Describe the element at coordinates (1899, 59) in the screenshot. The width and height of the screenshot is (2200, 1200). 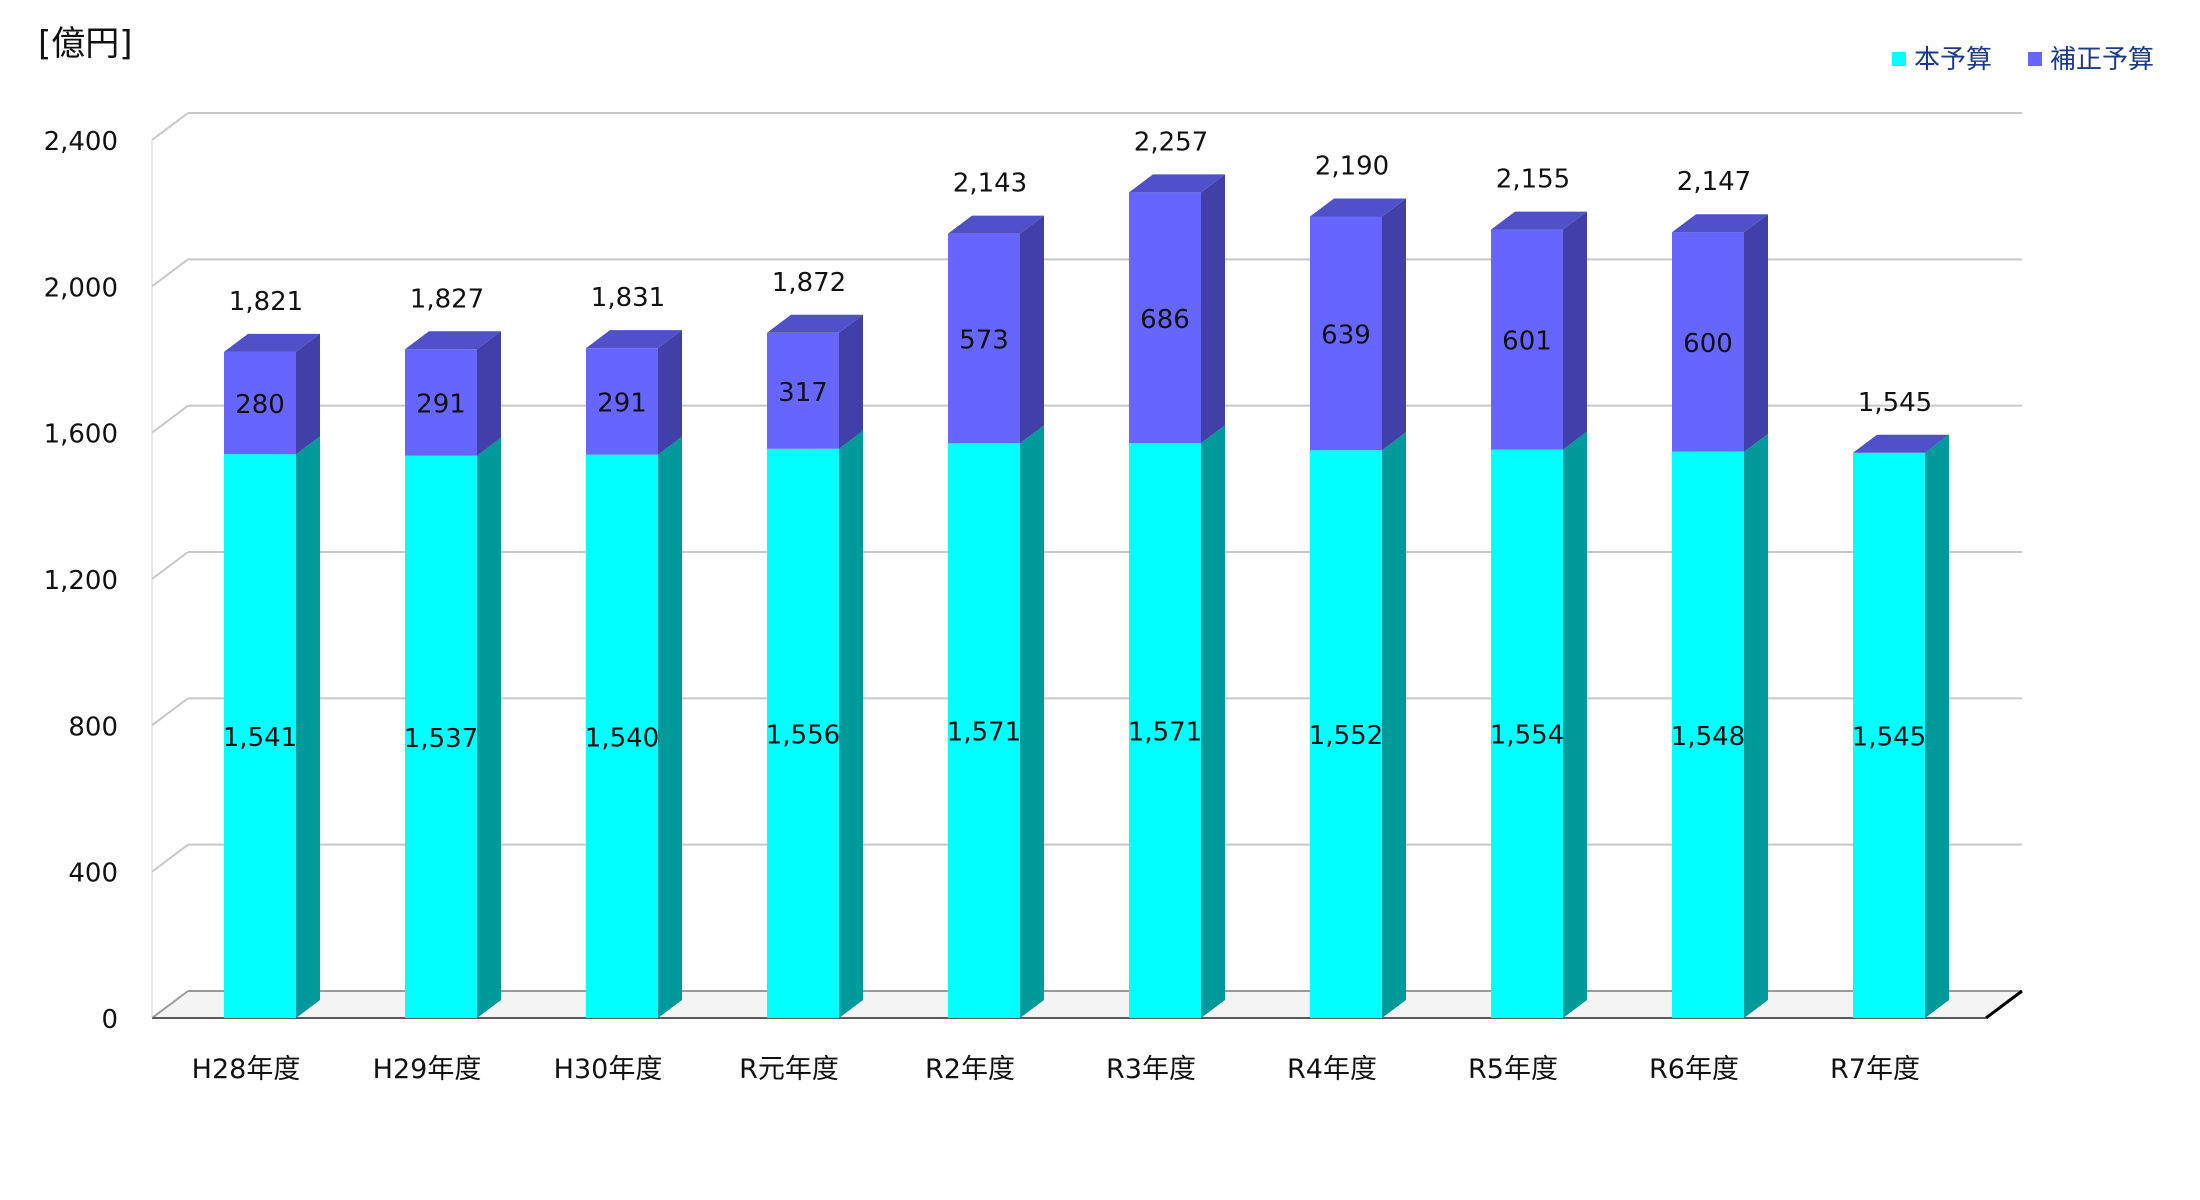
I see `legend-swatch-main-budget` at that location.